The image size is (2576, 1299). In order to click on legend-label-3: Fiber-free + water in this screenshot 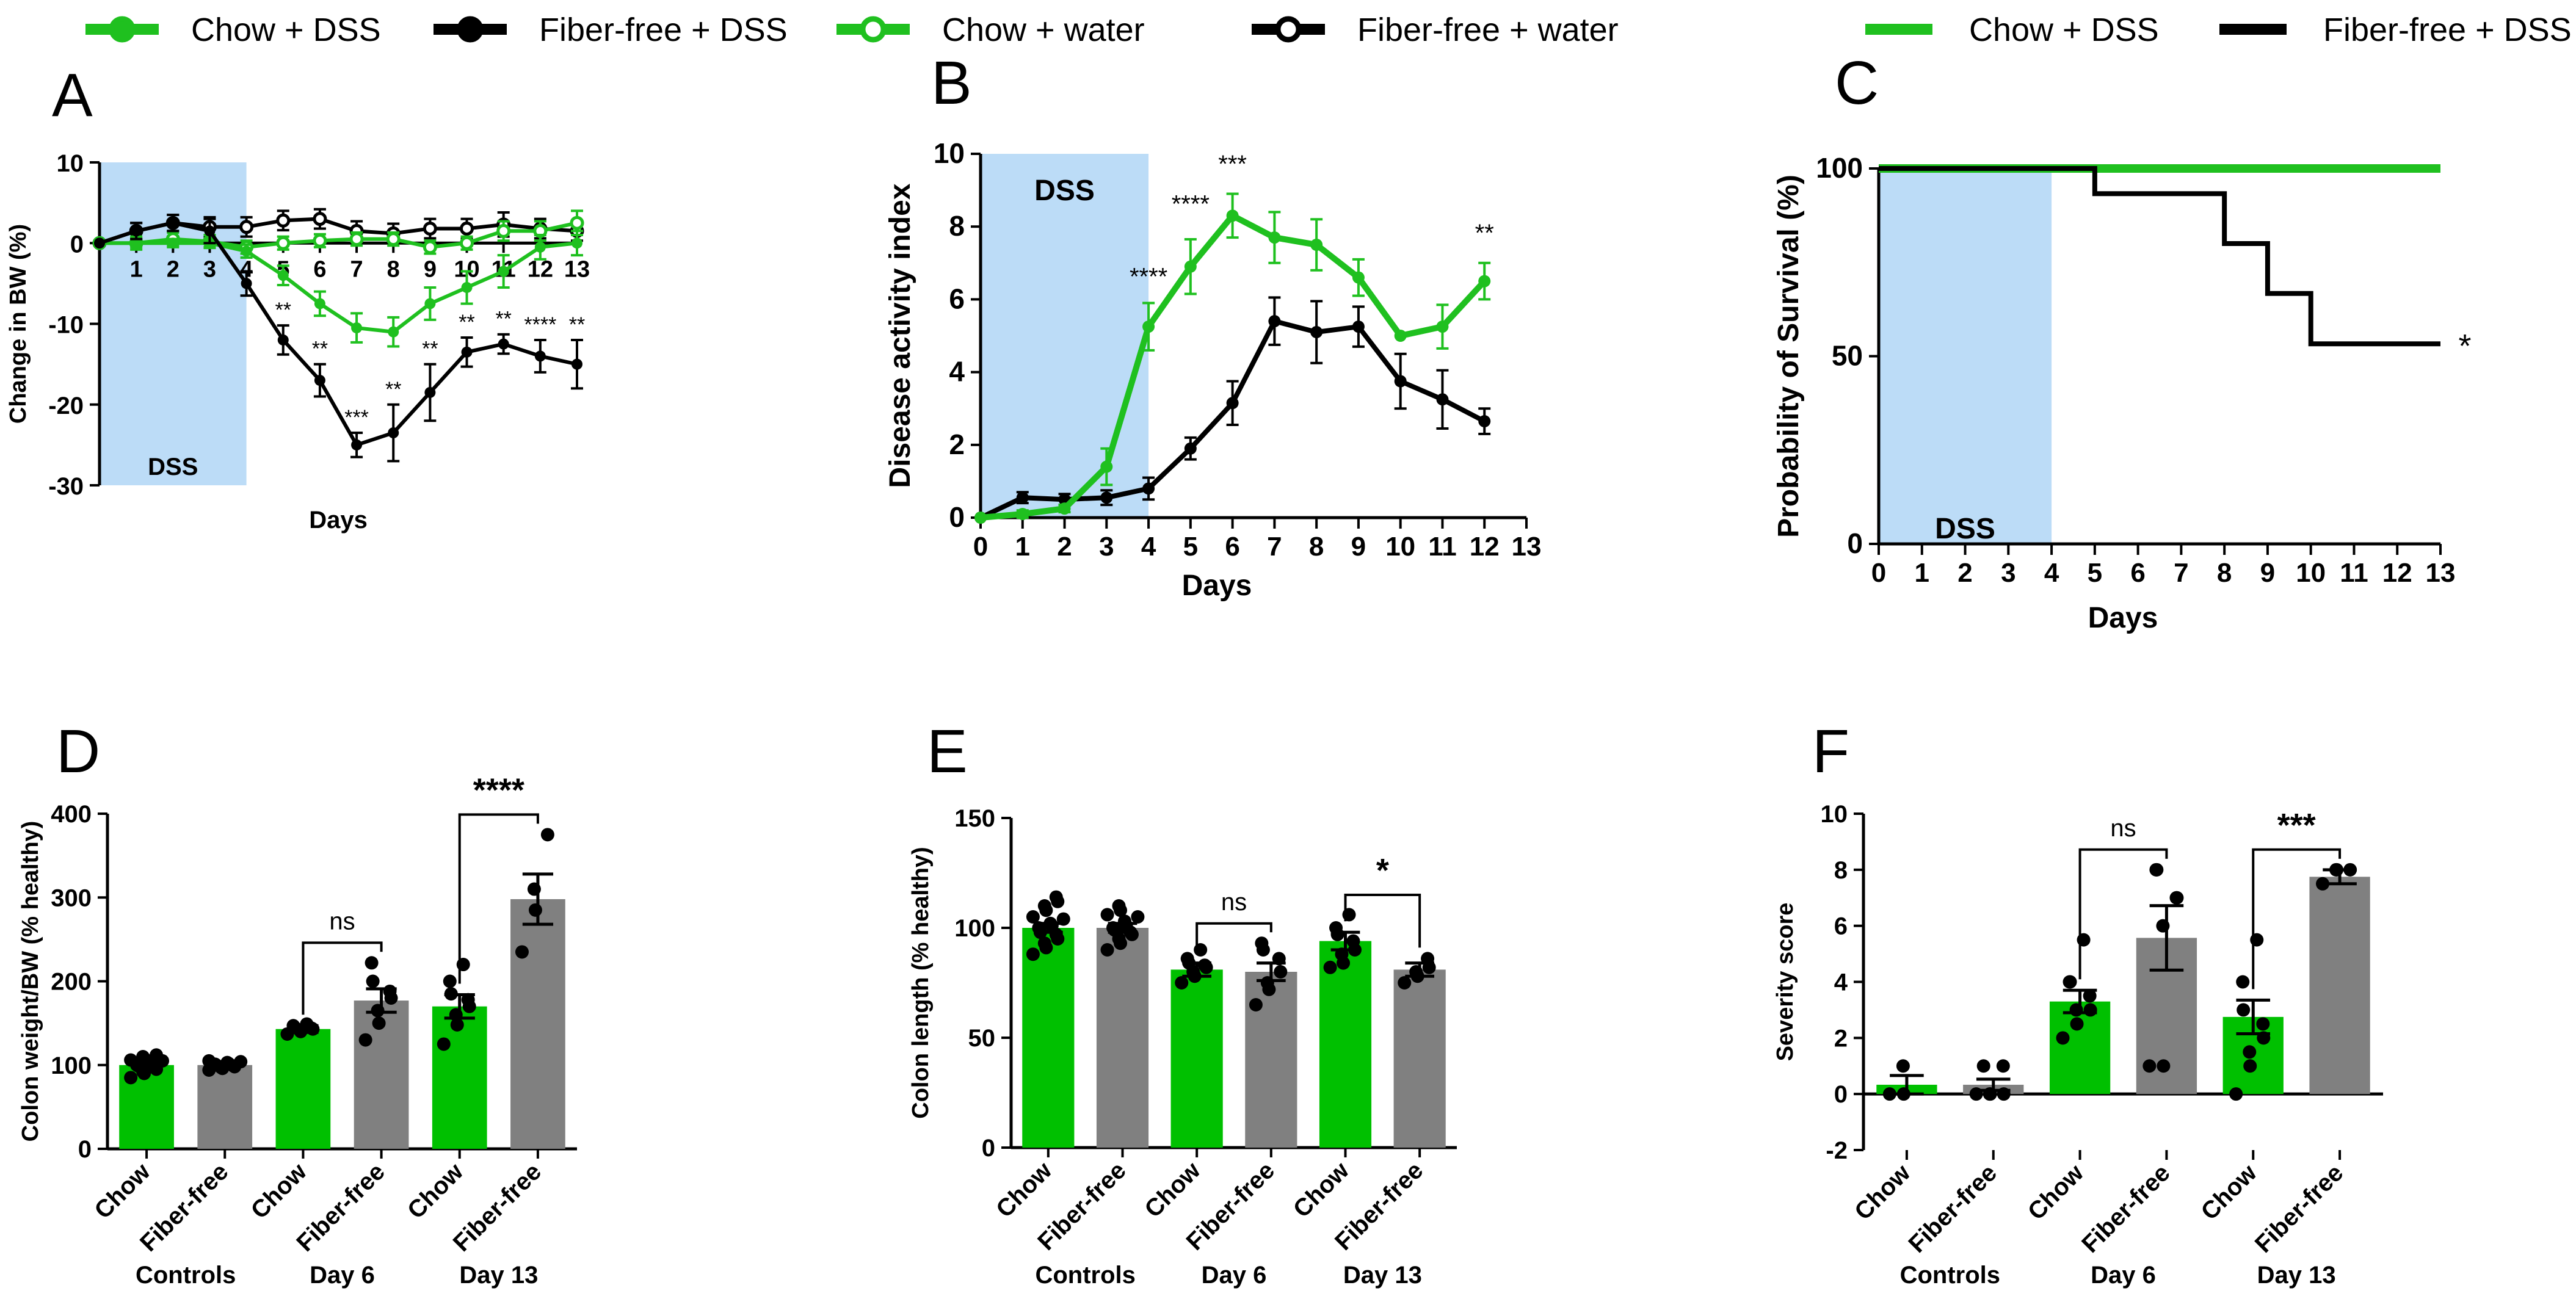, I will do `click(1488, 30)`.